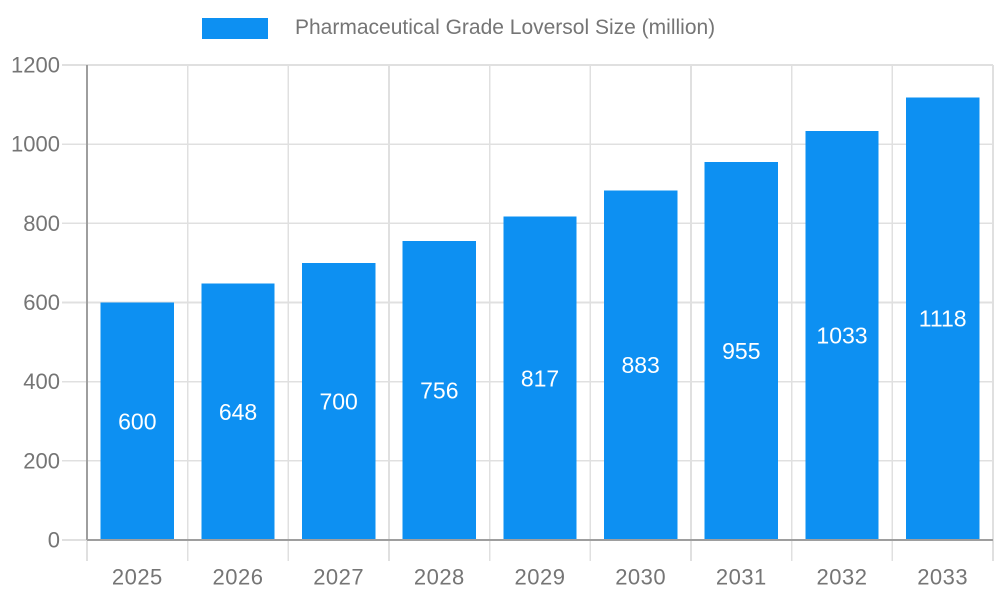 Image resolution: width=1000 pixels, height=600 pixels. Describe the element at coordinates (640, 577) in the screenshot. I see `x-tick-label: 2030` at that location.